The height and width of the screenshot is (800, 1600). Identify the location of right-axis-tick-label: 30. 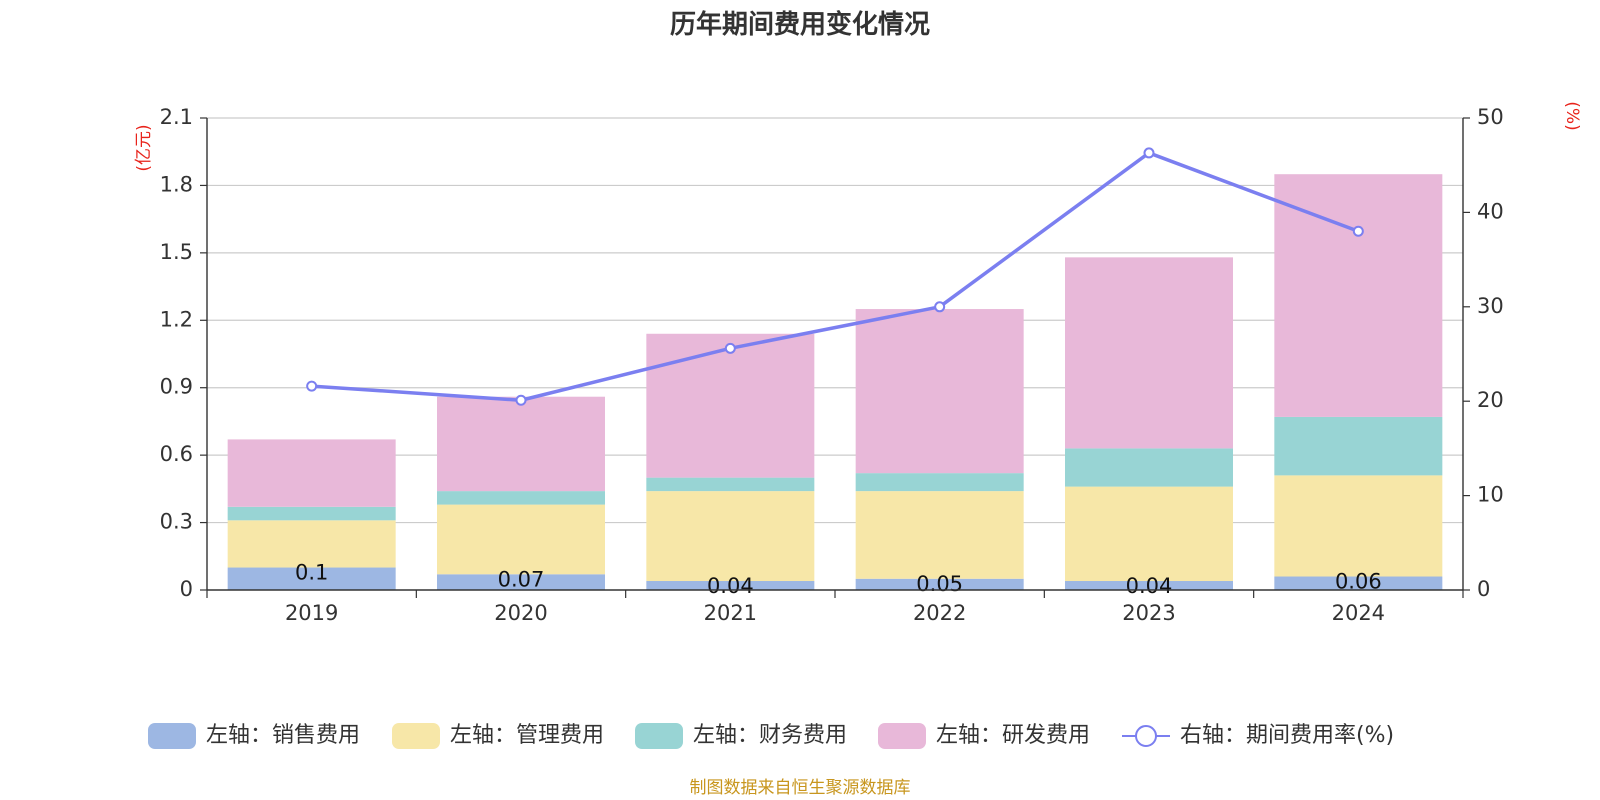
(1490, 306).